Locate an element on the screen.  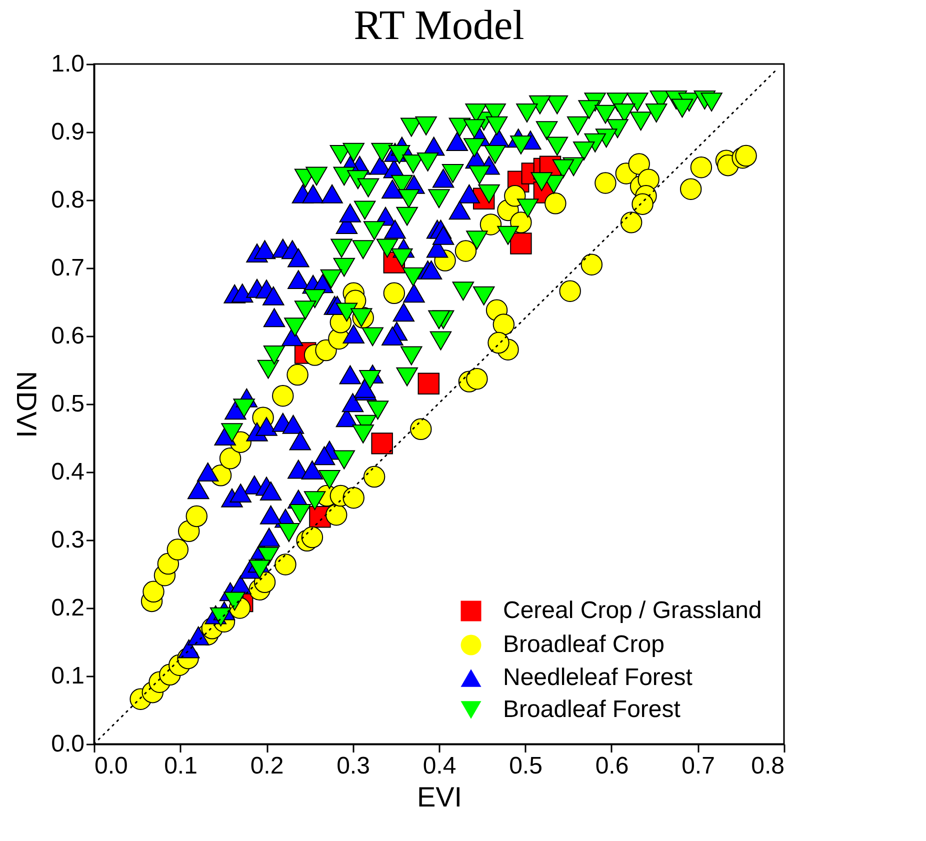
x-tick-label: 0.8 is located at coordinates (767, 766).